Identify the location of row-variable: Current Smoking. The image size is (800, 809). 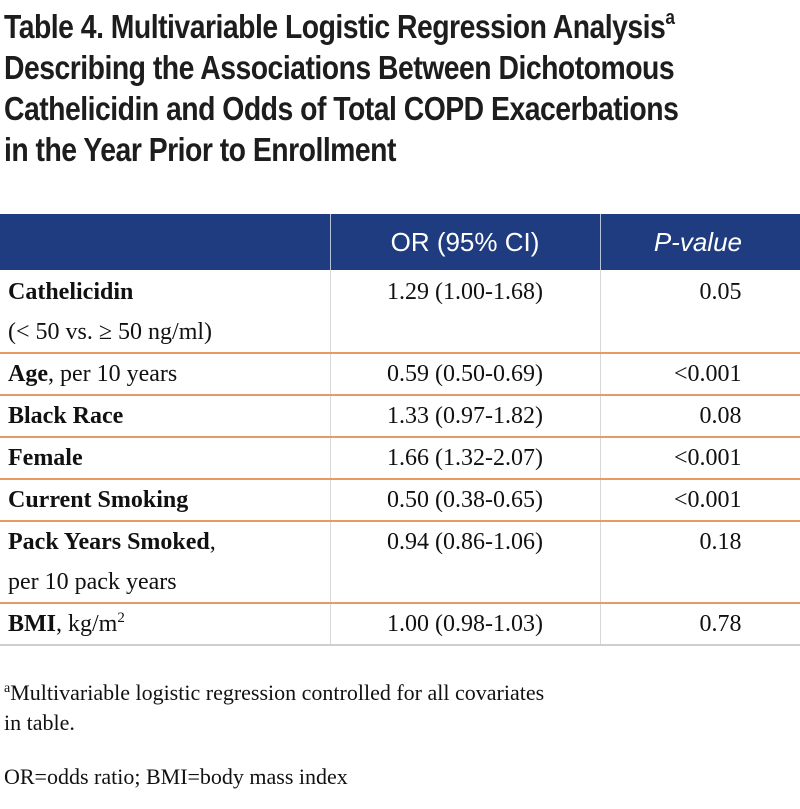
(165, 500).